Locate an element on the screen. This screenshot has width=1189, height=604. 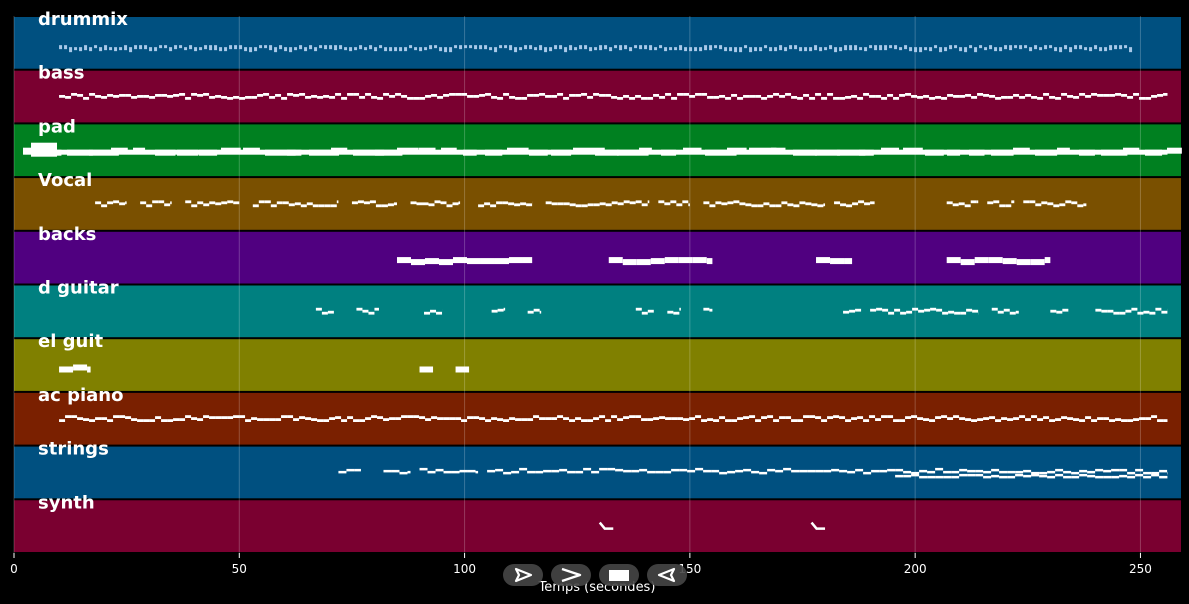
track-label: bass is located at coordinates (61, 73).